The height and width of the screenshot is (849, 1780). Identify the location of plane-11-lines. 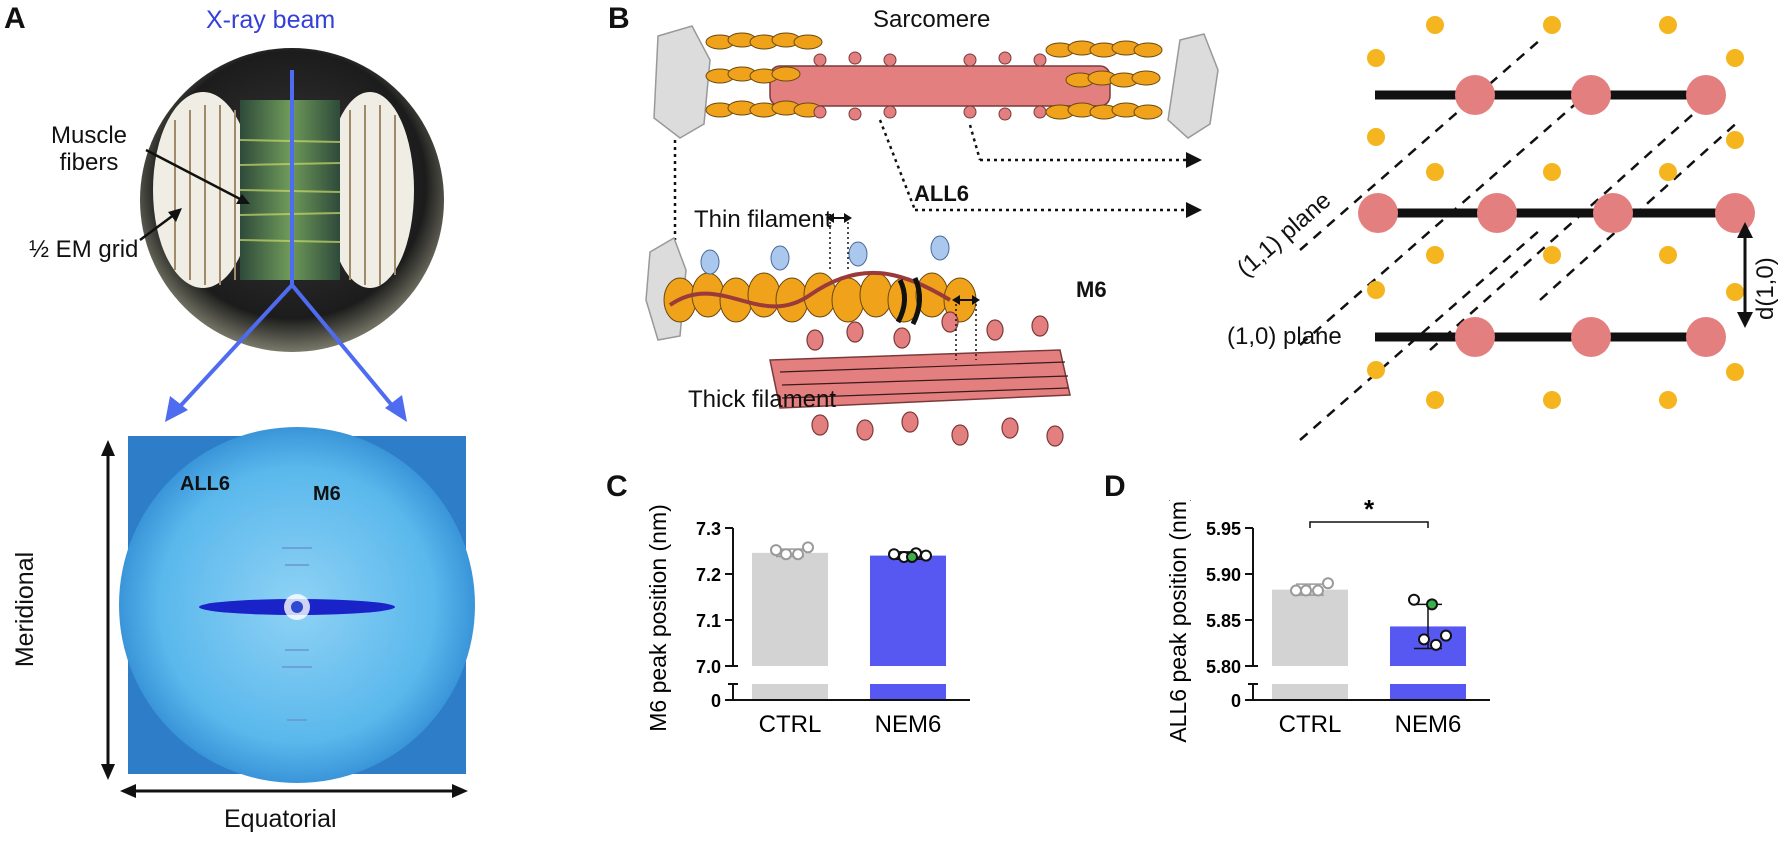
(1520, 240).